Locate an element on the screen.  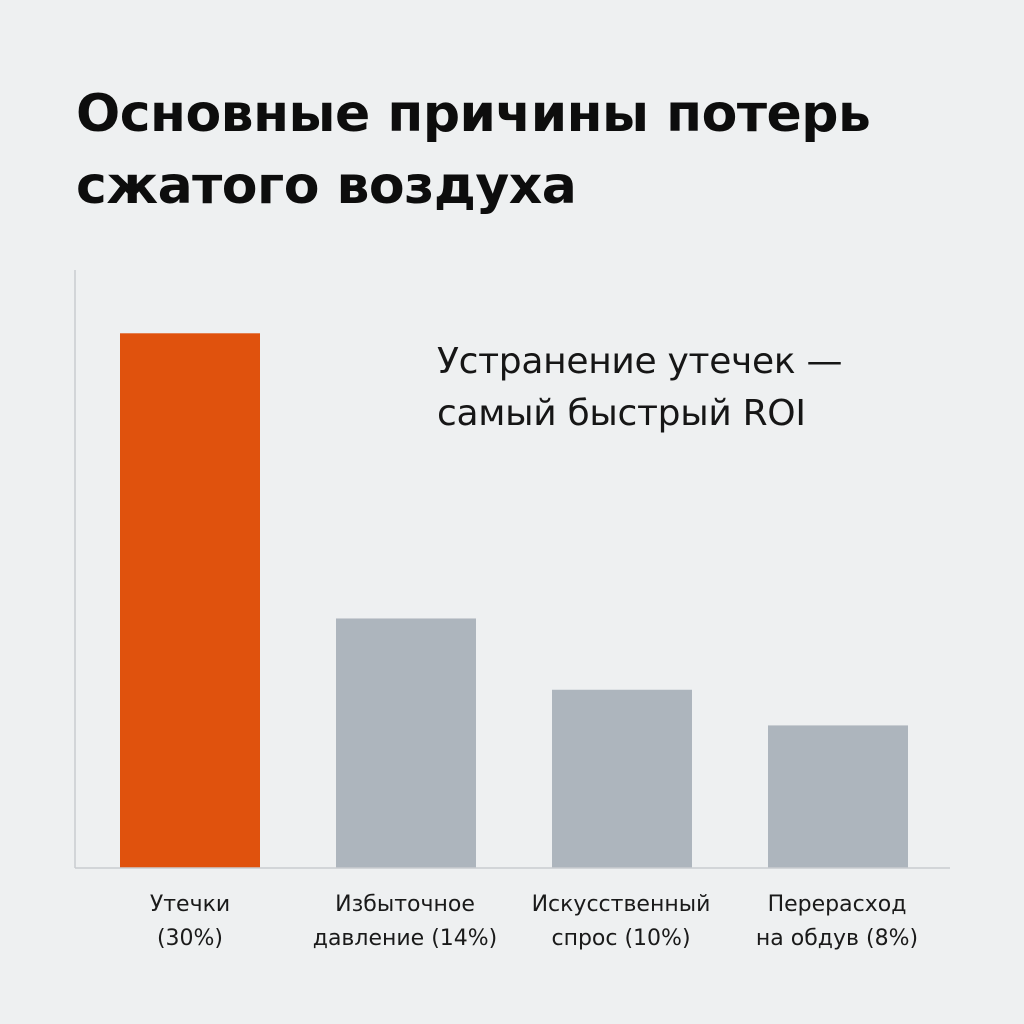
chart-title-line-2: сжатого воздуха is located at coordinates (326, 186).